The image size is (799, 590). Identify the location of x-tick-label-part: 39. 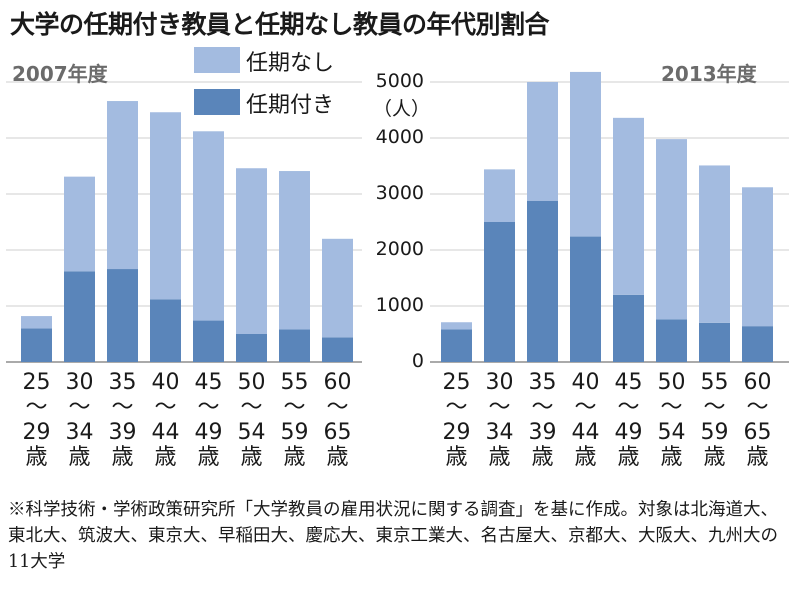
(122, 432).